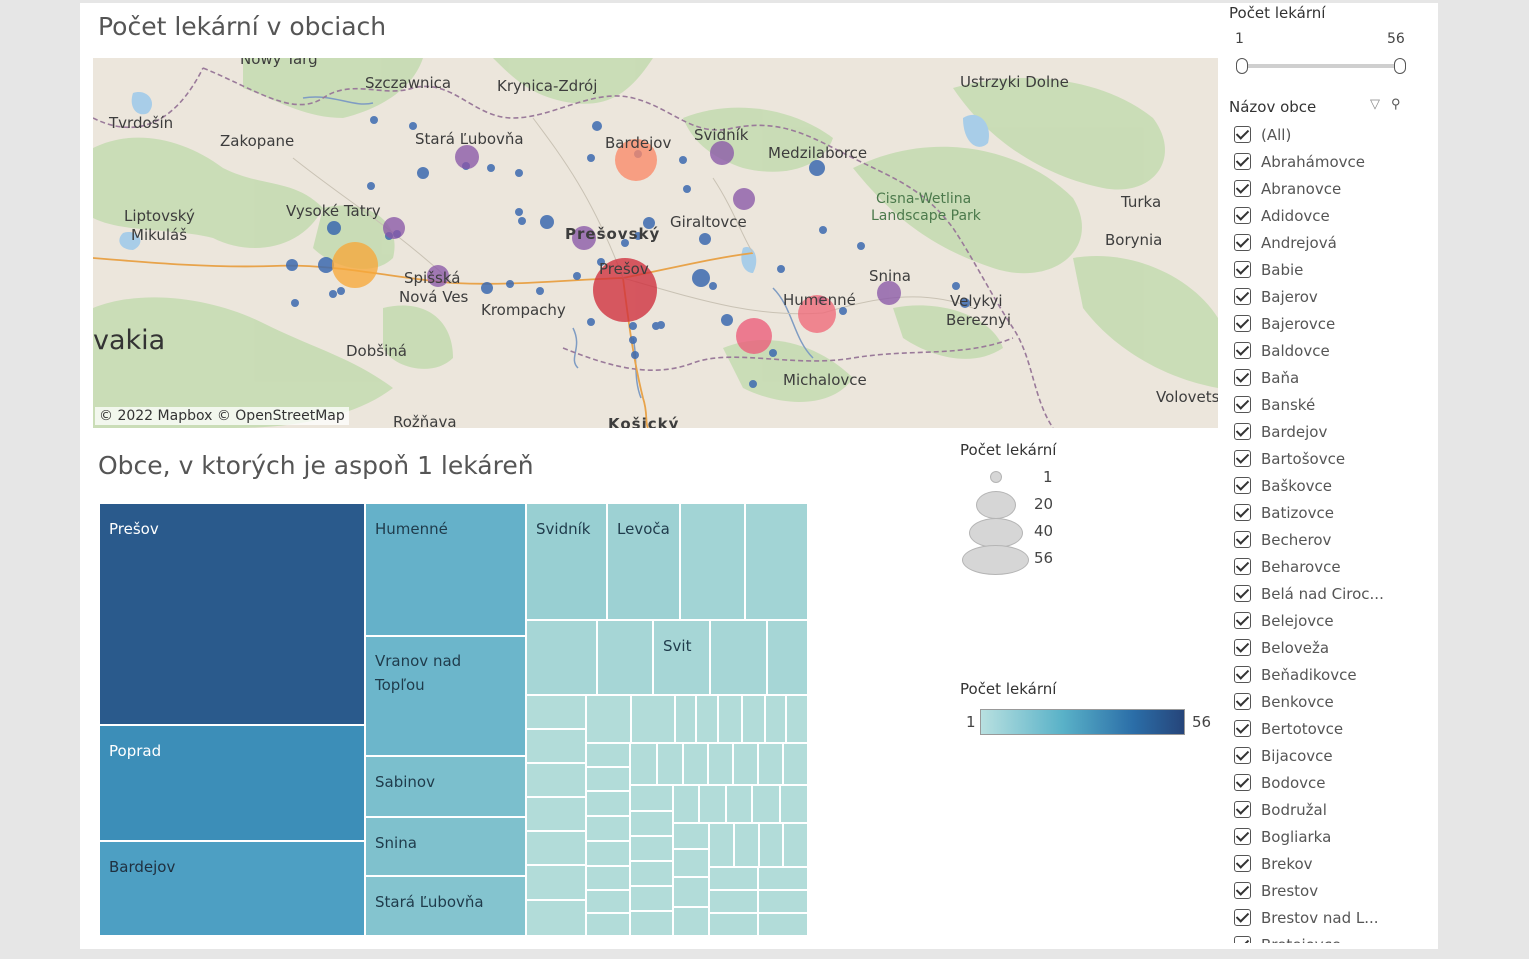  What do you see at coordinates (1329, 188) in the screenshot?
I see `filter-item: Abranovce` at bounding box center [1329, 188].